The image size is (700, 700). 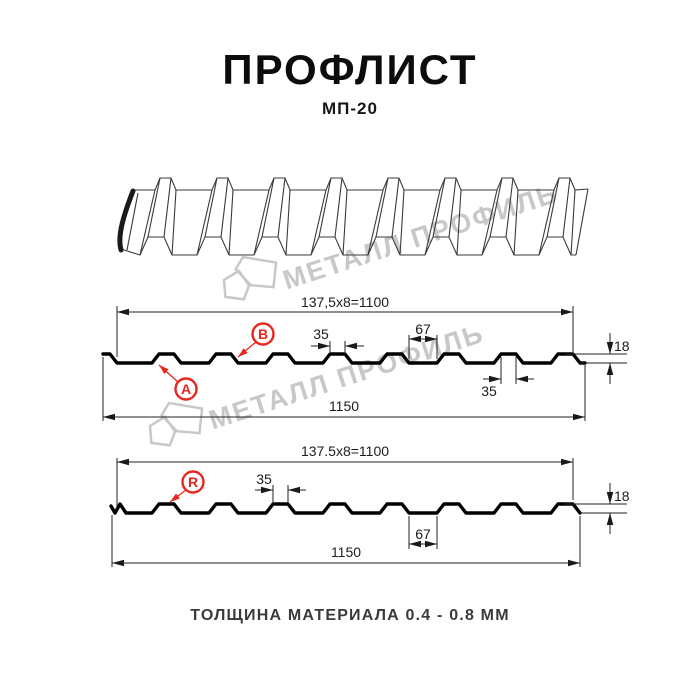 What do you see at coordinates (186, 389) in the screenshot?
I see `label-a-text: A` at bounding box center [186, 389].